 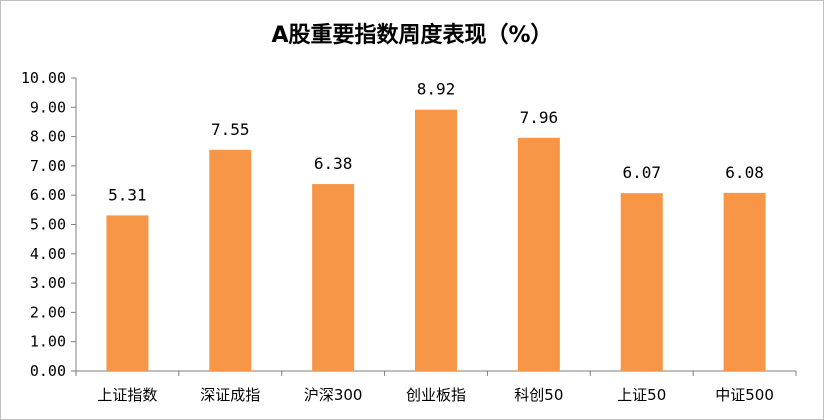 I want to click on y-tick-label: 1.00, so click(x=48, y=342).